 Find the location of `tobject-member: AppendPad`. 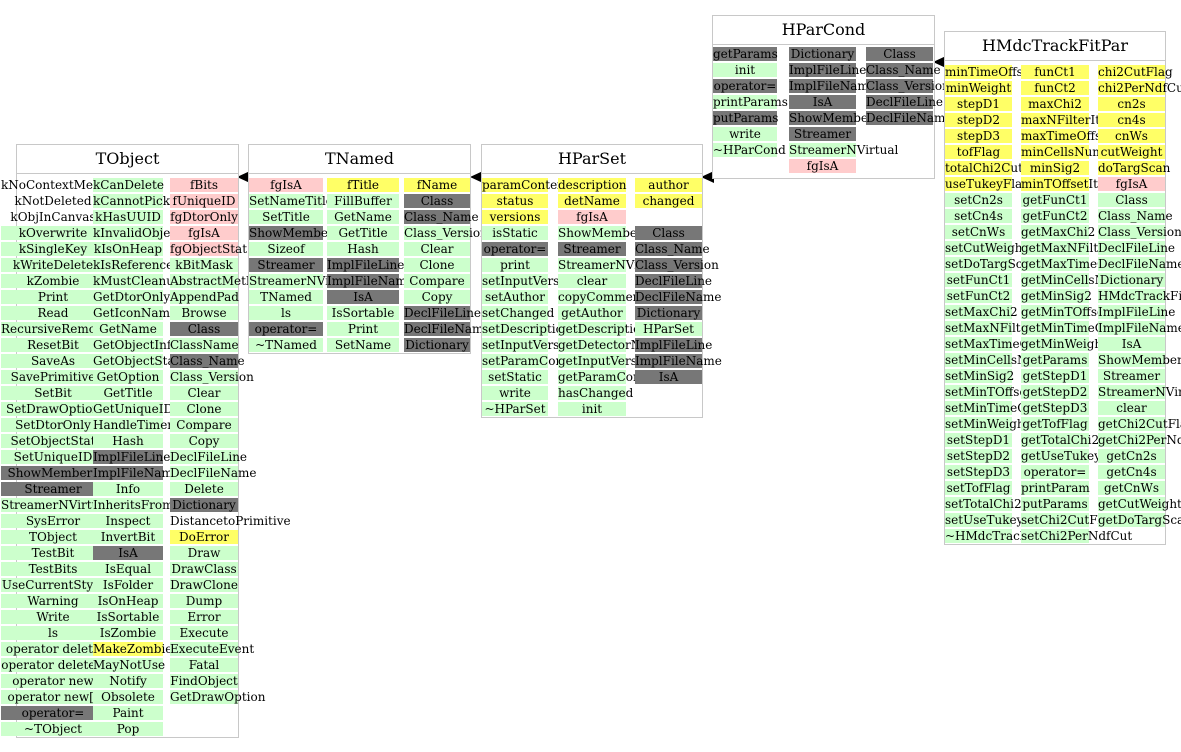

tobject-member: AppendPad is located at coordinates (204, 297).